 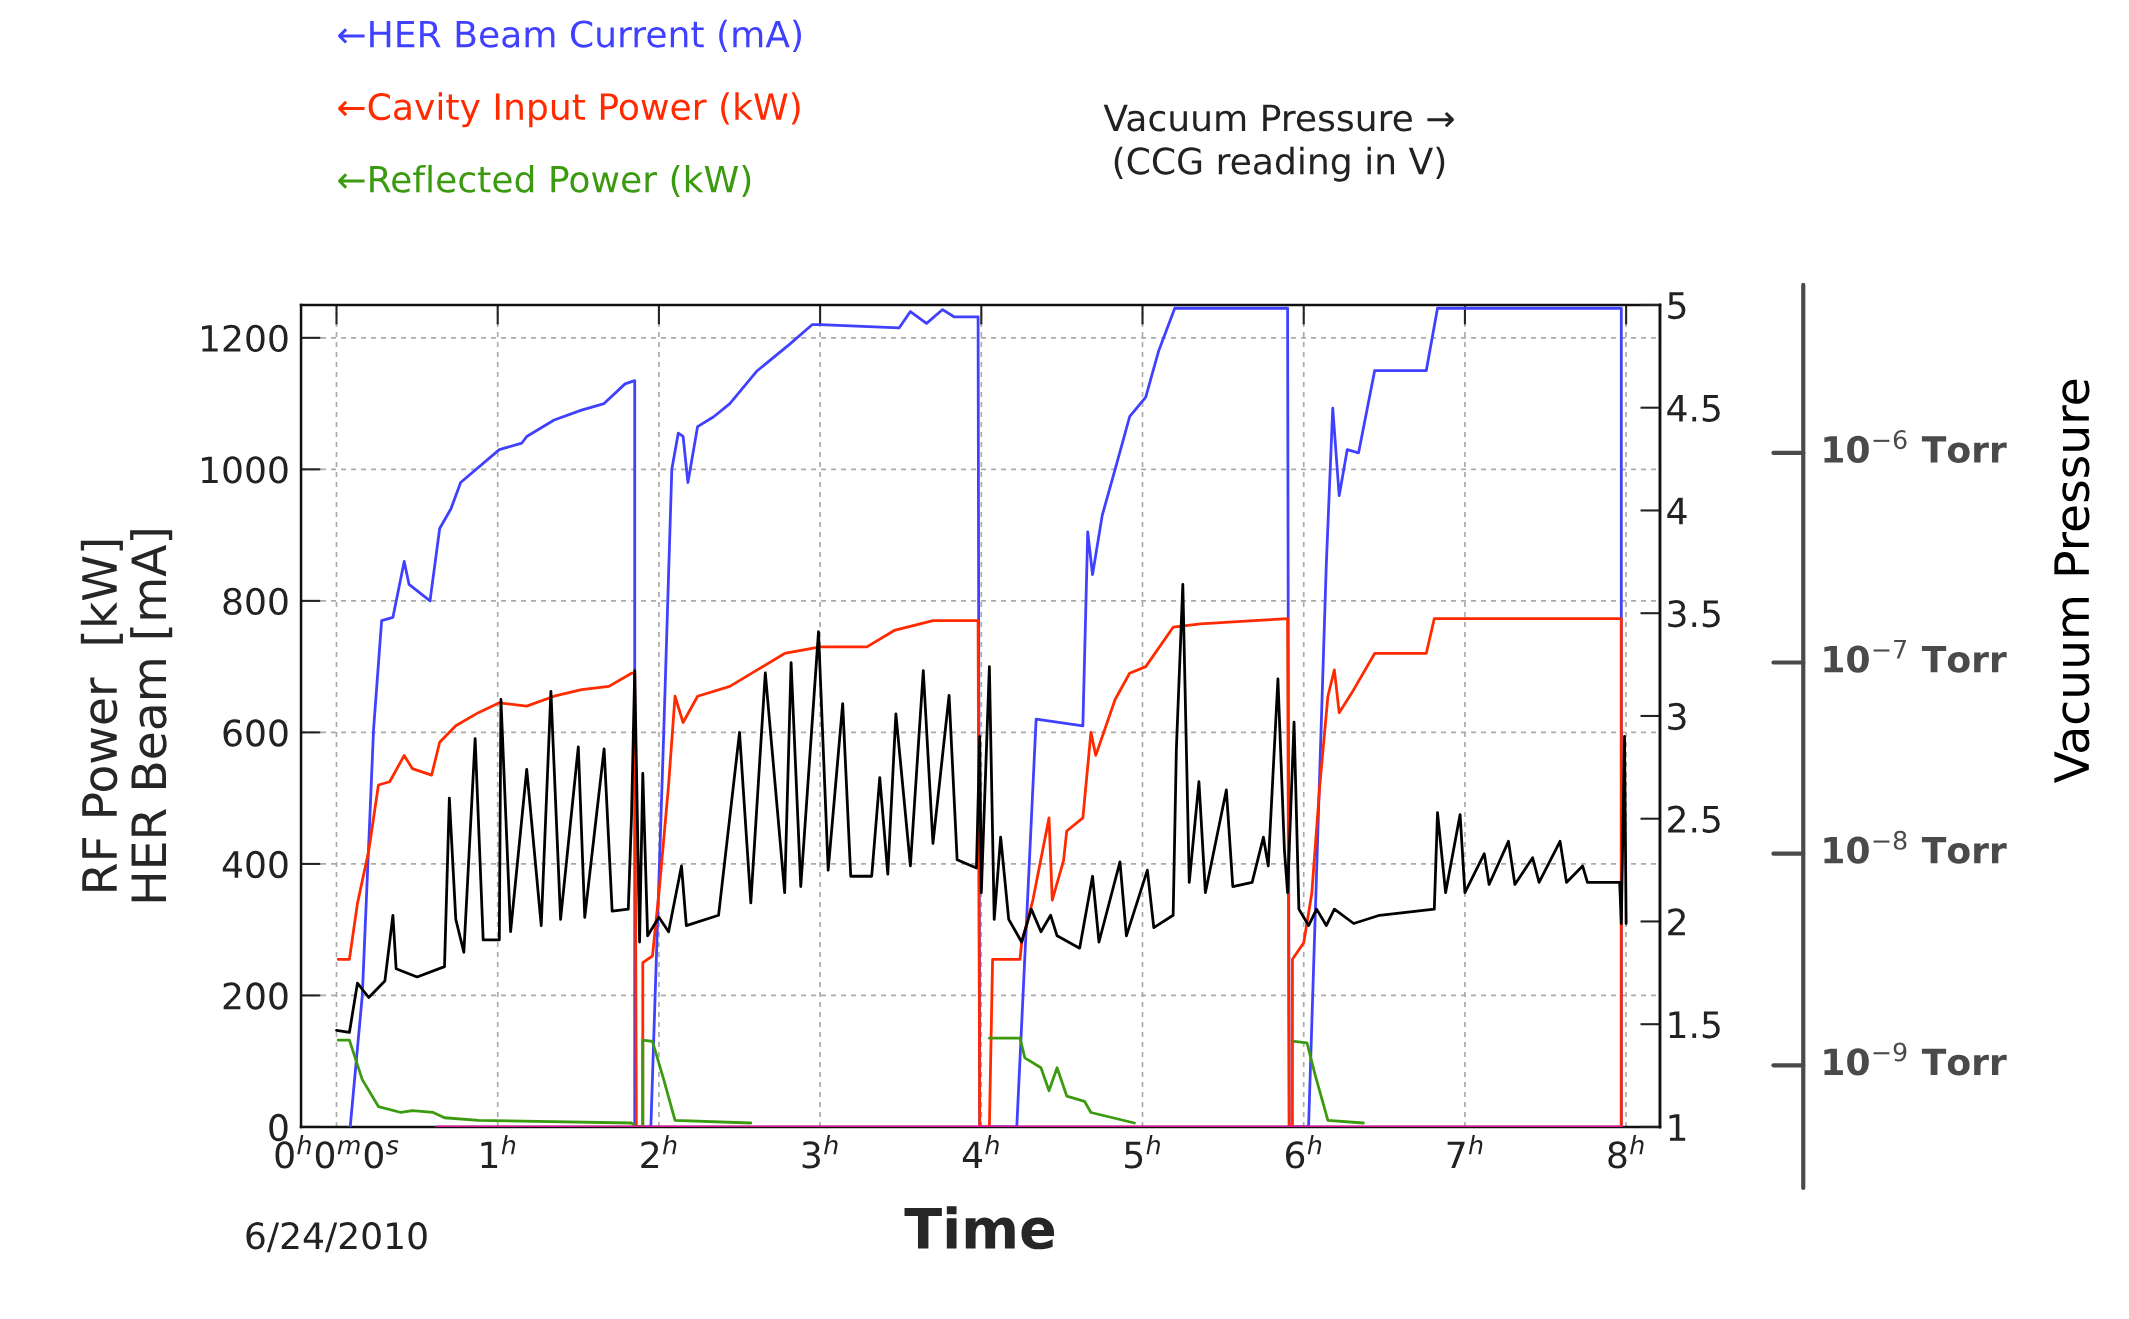 What do you see at coordinates (1694, 1025) in the screenshot?
I see `y2-tick-label: 1.5` at bounding box center [1694, 1025].